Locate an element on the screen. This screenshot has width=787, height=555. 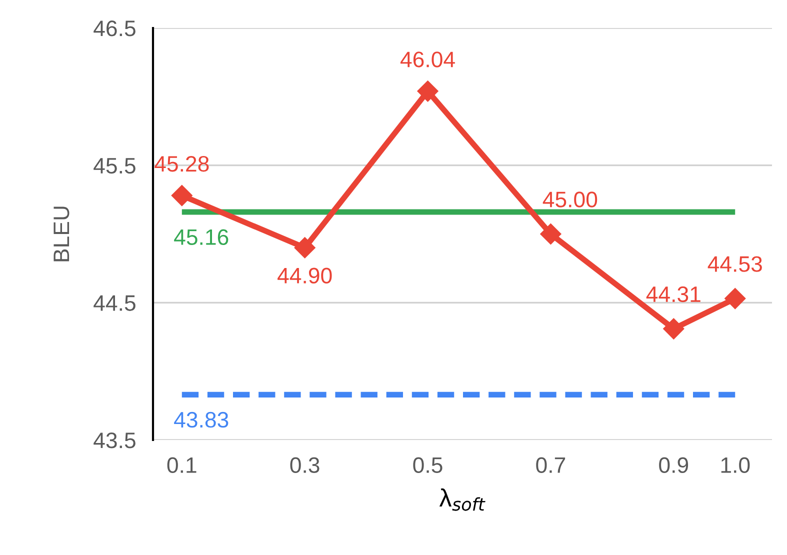
ref-line-label: 43.83 is located at coordinates (201, 420).